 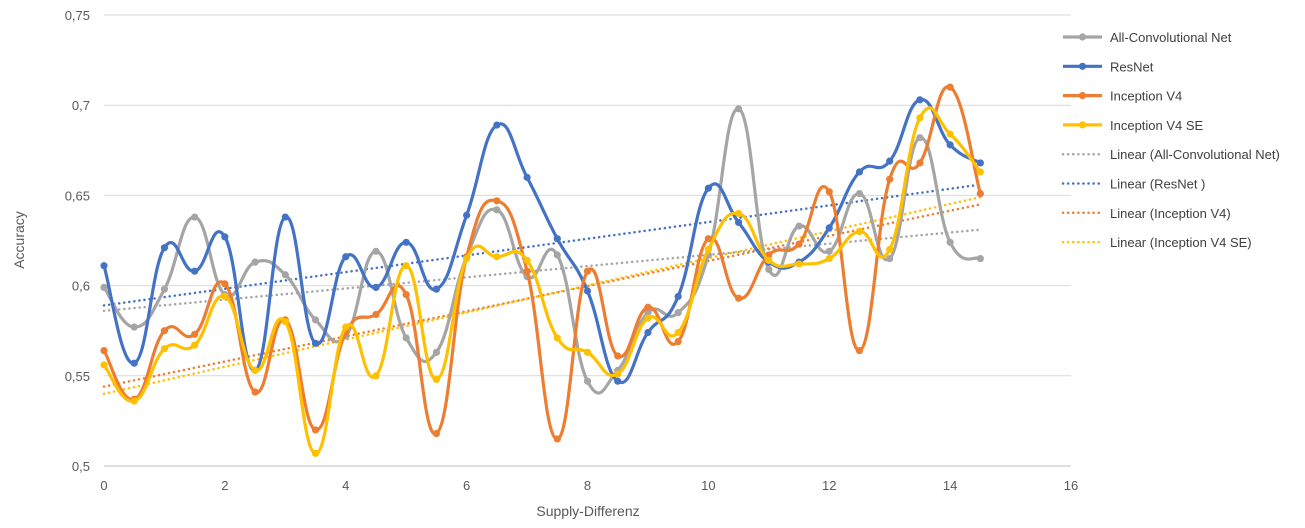 I want to click on legend-label: Inception V4 SE, so click(x=1157, y=125).